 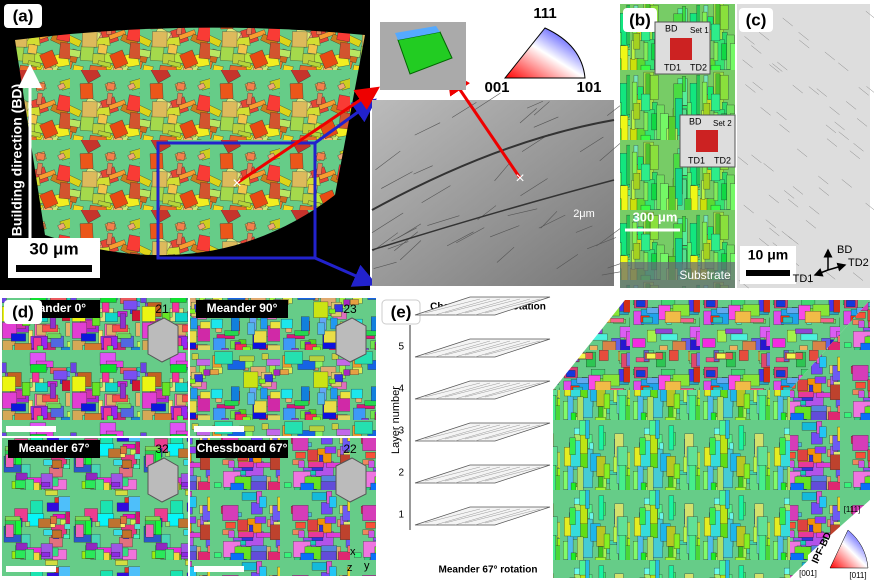 I want to click on axis-label: TD1, so click(x=803, y=279).